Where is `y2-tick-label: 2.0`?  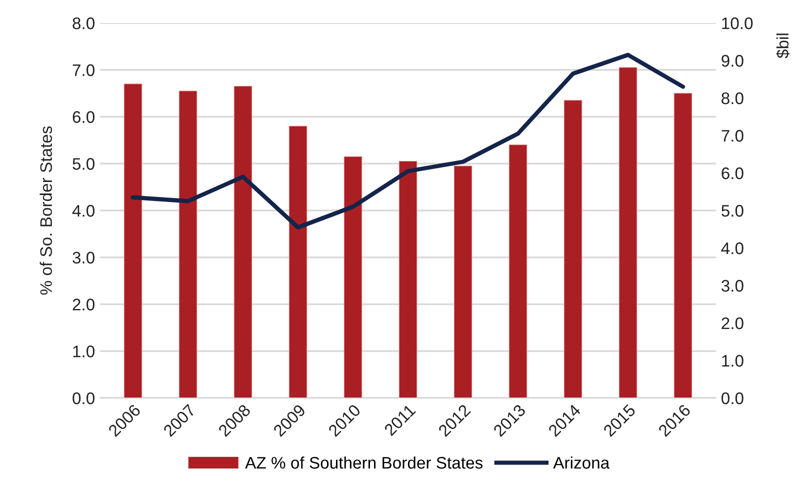 y2-tick-label: 2.0 is located at coordinates (733, 323).